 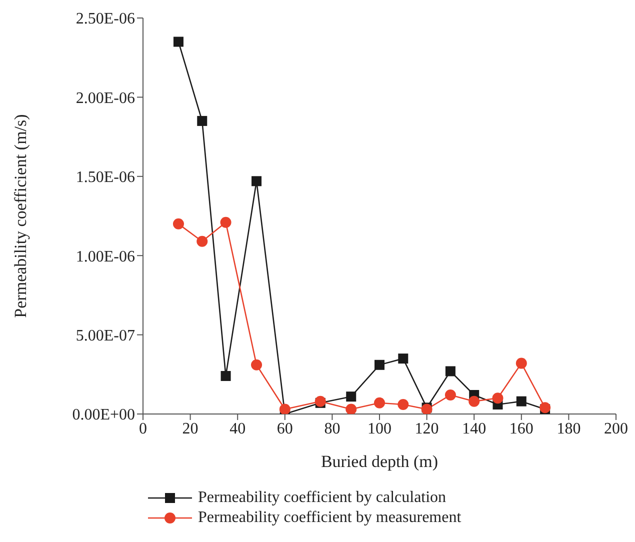 I want to click on legend-label: Permeability coefficient by measurement, so click(x=330, y=518).